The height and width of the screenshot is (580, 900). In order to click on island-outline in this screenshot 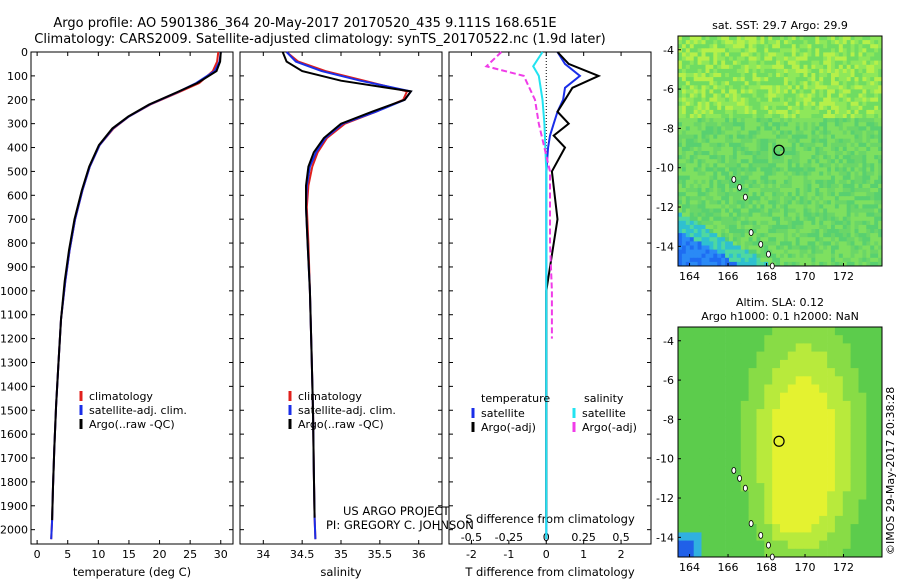, I will do `click(772, 266)`.